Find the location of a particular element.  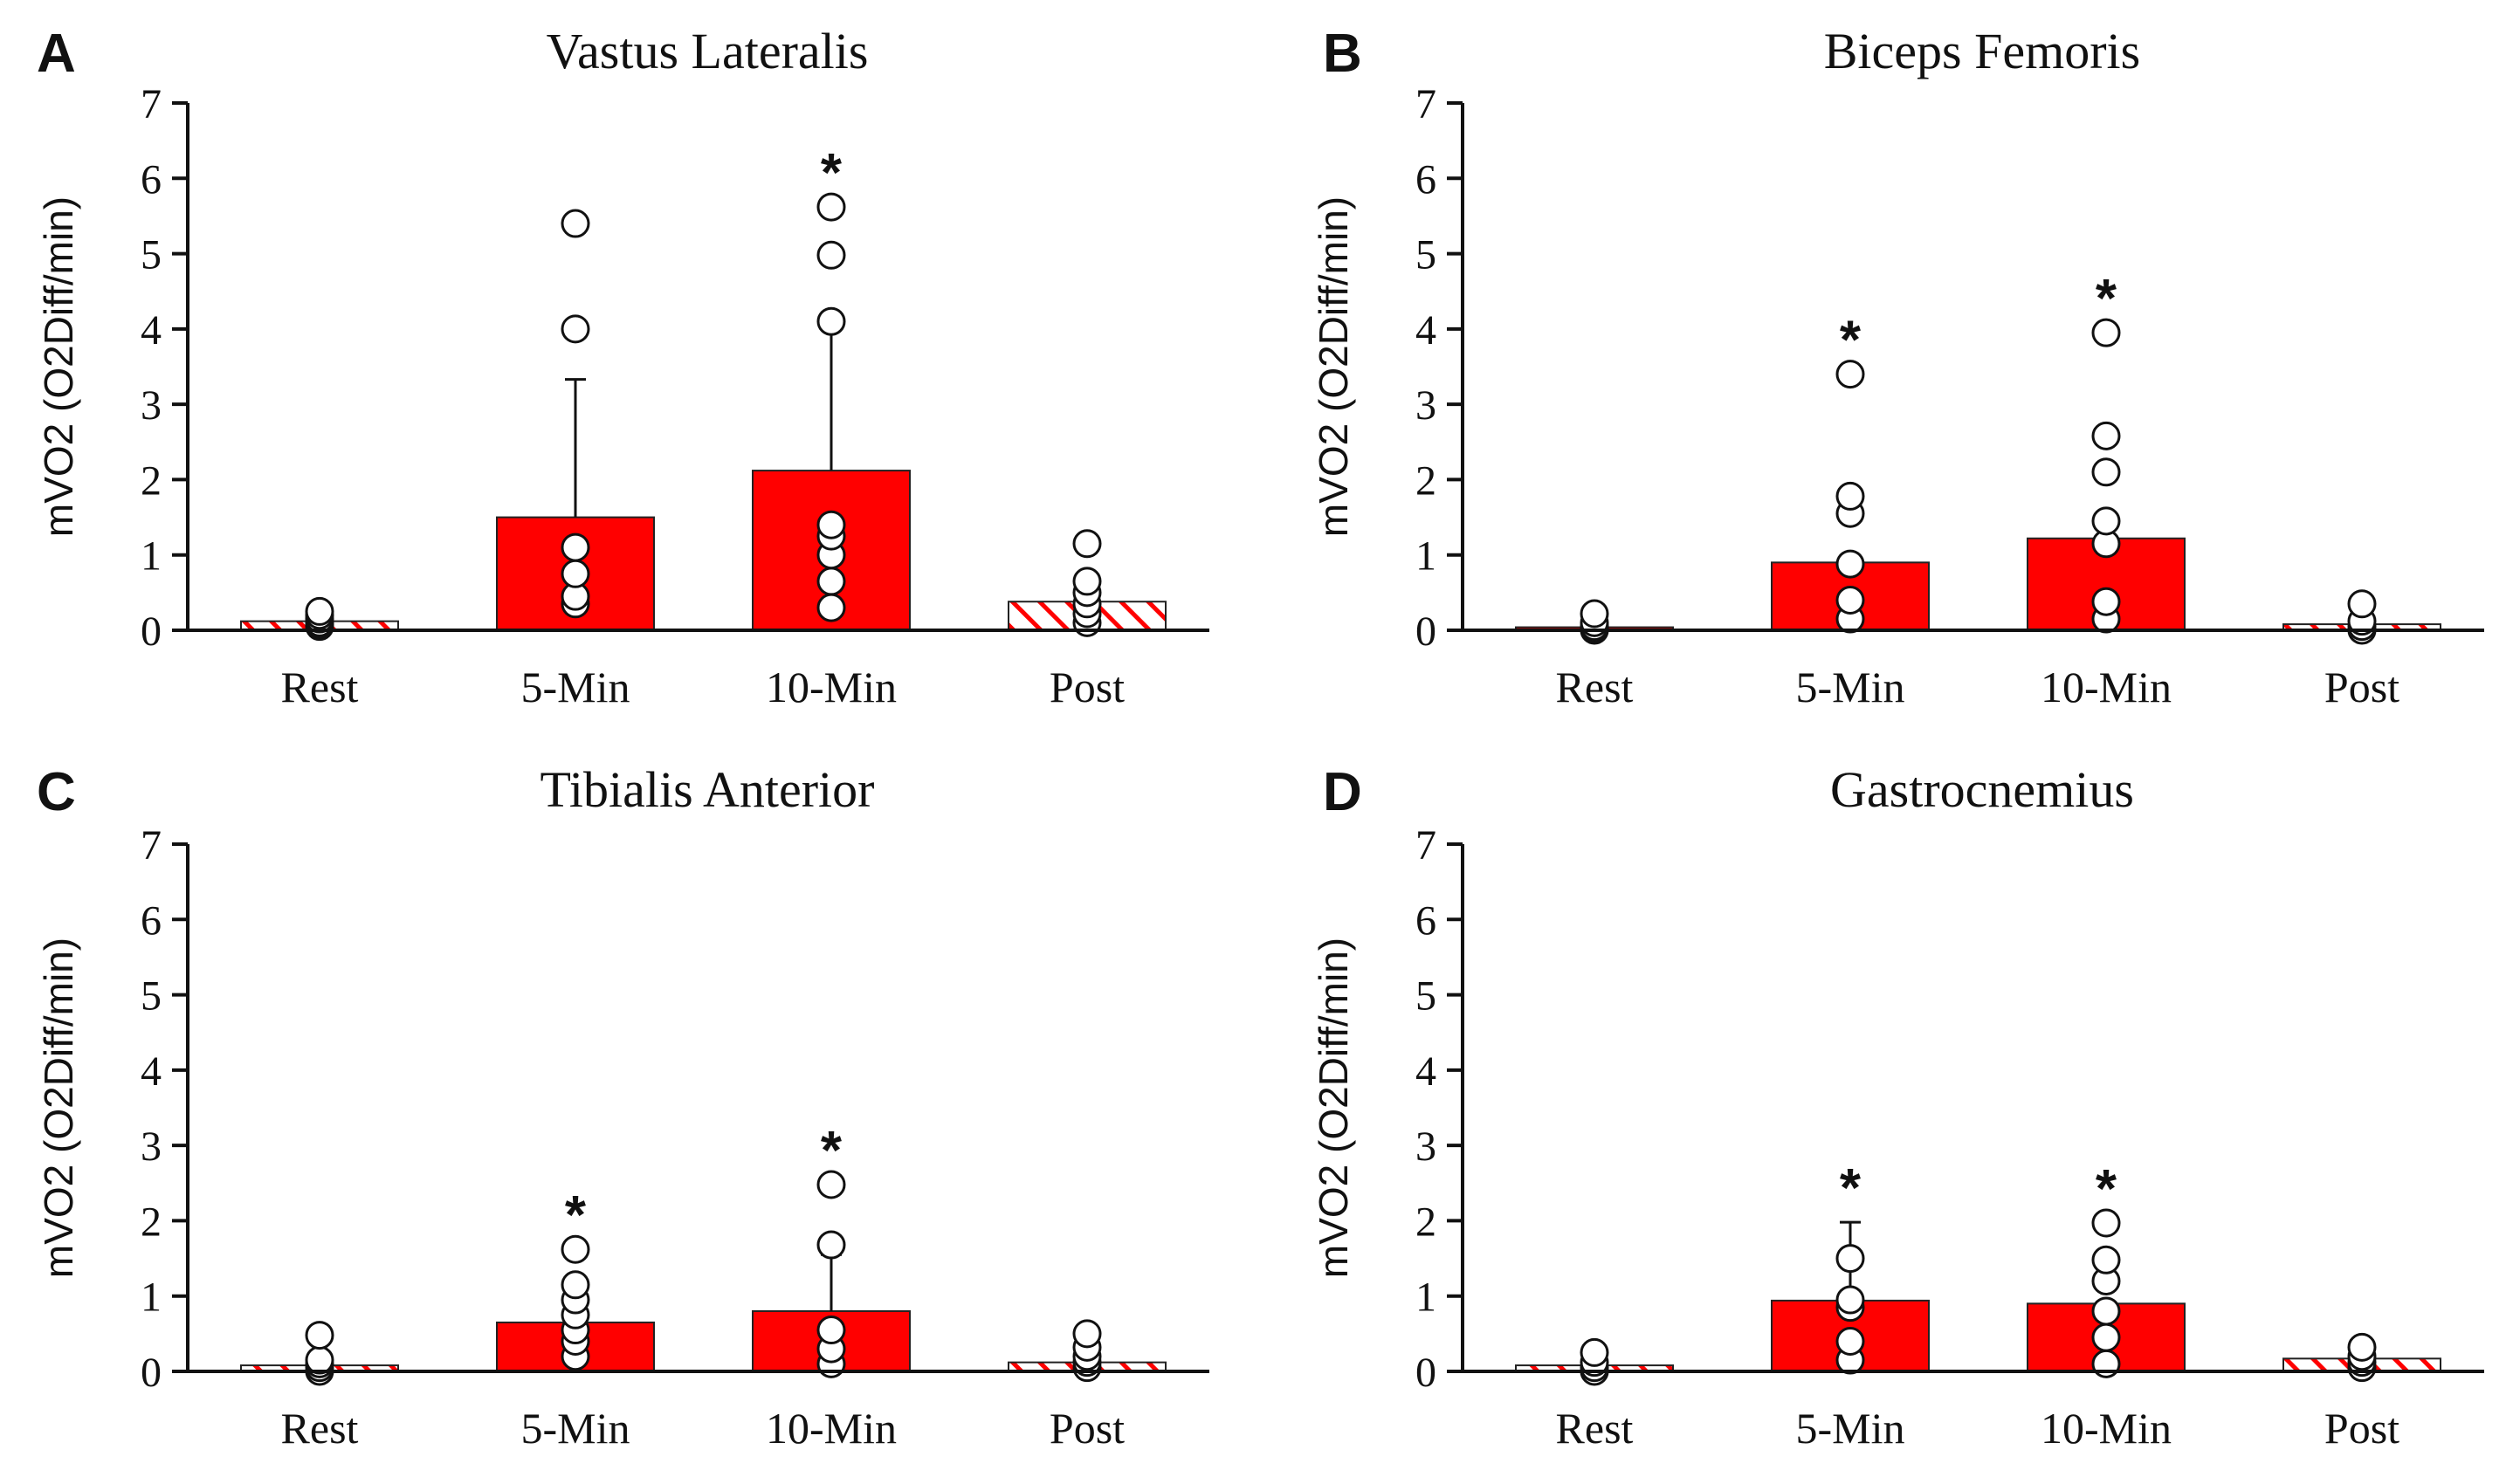

panel-title: Tibialis Anterior is located at coordinates (707, 789).